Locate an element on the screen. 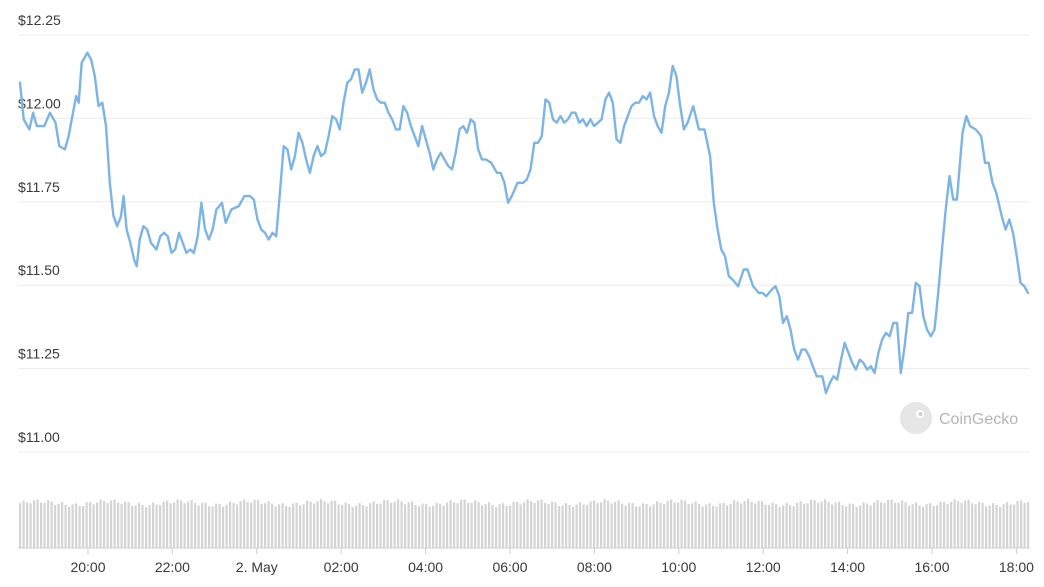  x-tick-label: 08:00 is located at coordinates (594, 567).